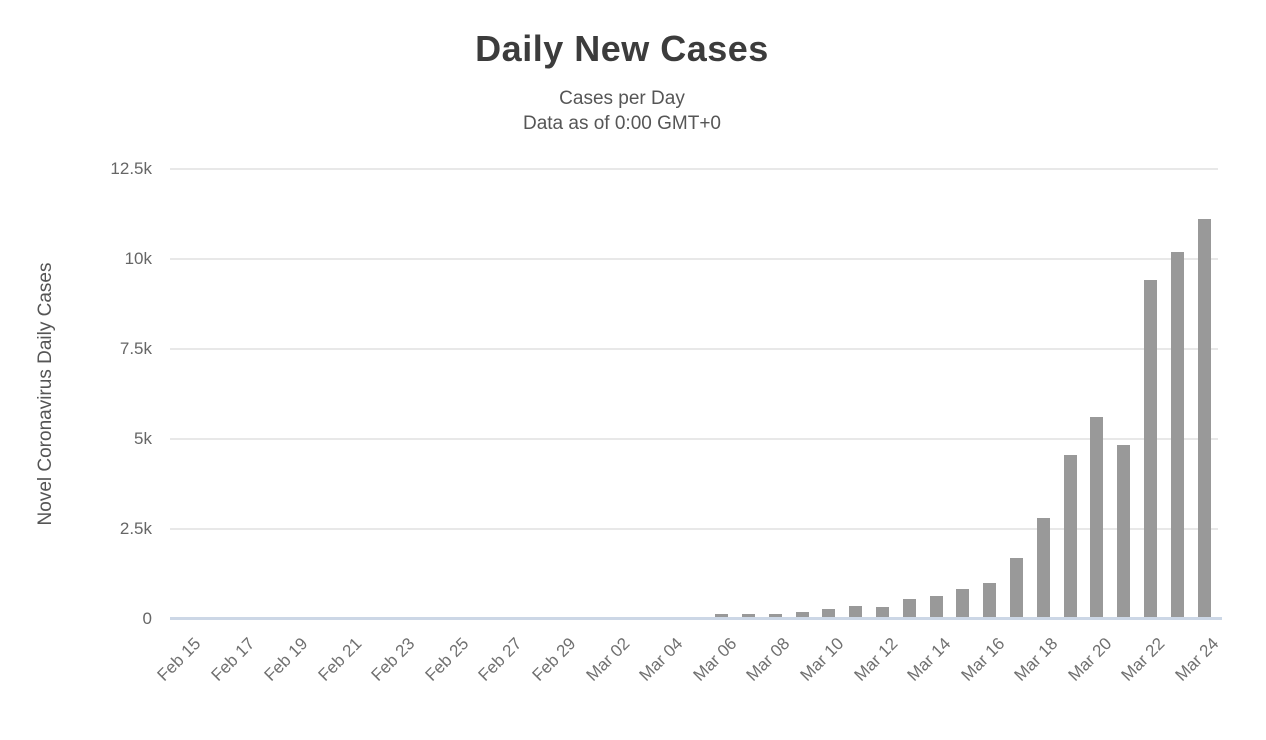 This screenshot has width=1266, height=740. What do you see at coordinates (447, 659) in the screenshot?
I see `x-tick-label: Feb 25` at bounding box center [447, 659].